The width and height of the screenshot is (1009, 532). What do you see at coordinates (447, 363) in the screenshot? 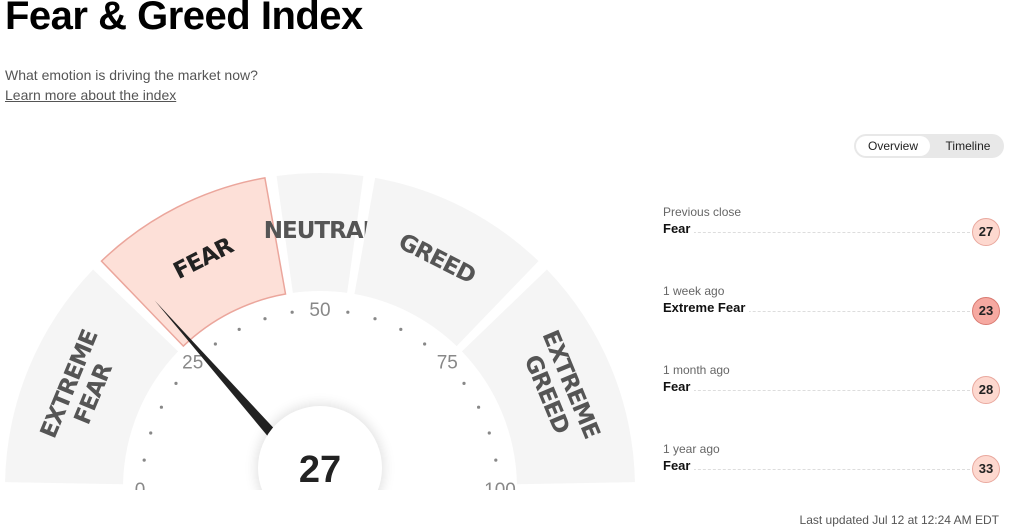
I see `tick-label: 75` at bounding box center [447, 363].